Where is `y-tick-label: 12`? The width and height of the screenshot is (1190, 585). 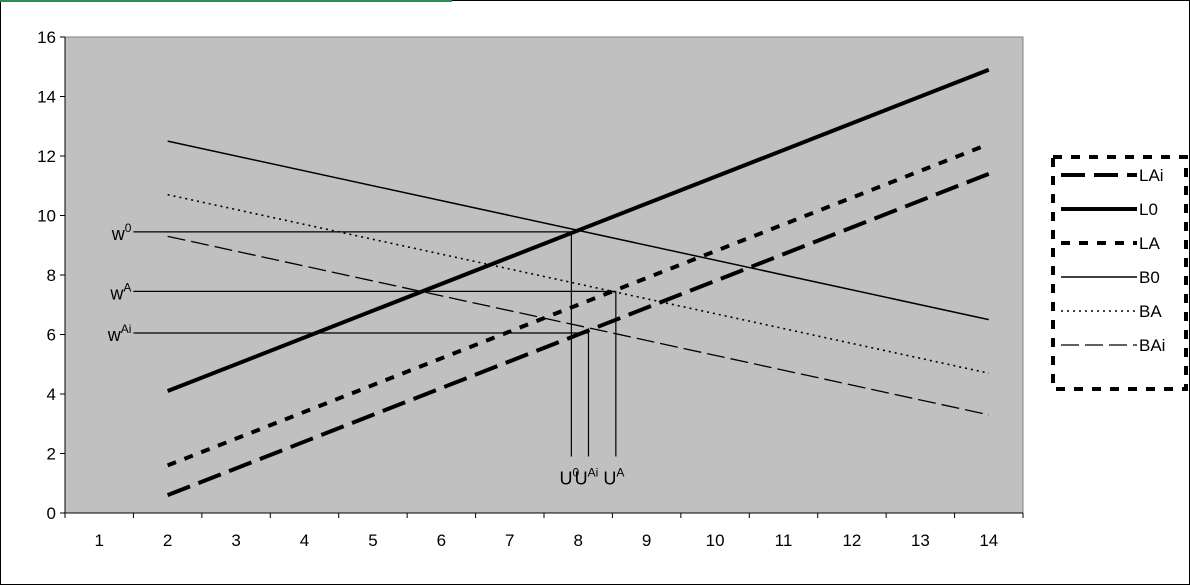
y-tick-label: 12 is located at coordinates (46, 156).